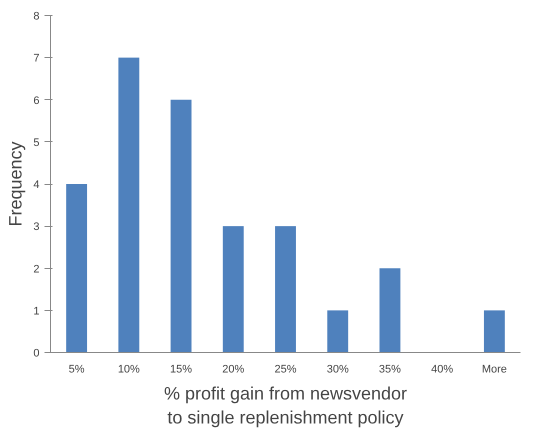 The image size is (544, 434). I want to click on x-tick-label: More, so click(494, 370).